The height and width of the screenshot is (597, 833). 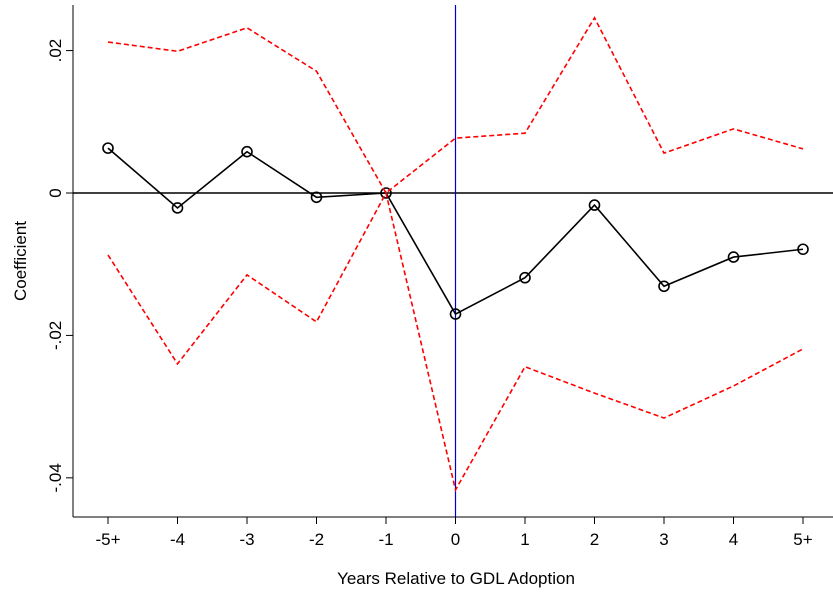 What do you see at coordinates (733, 539) in the screenshot?
I see `x-tick-label: 4` at bounding box center [733, 539].